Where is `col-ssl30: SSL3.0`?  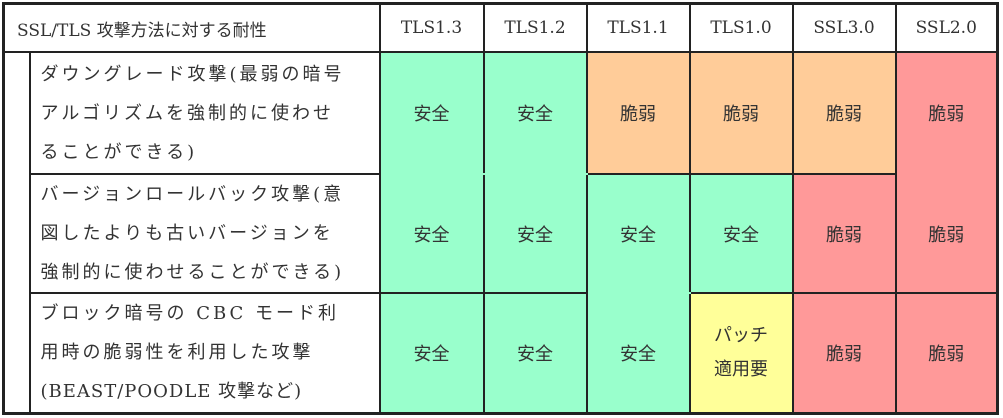 col-ssl30: SSL3.0 is located at coordinates (844, 27).